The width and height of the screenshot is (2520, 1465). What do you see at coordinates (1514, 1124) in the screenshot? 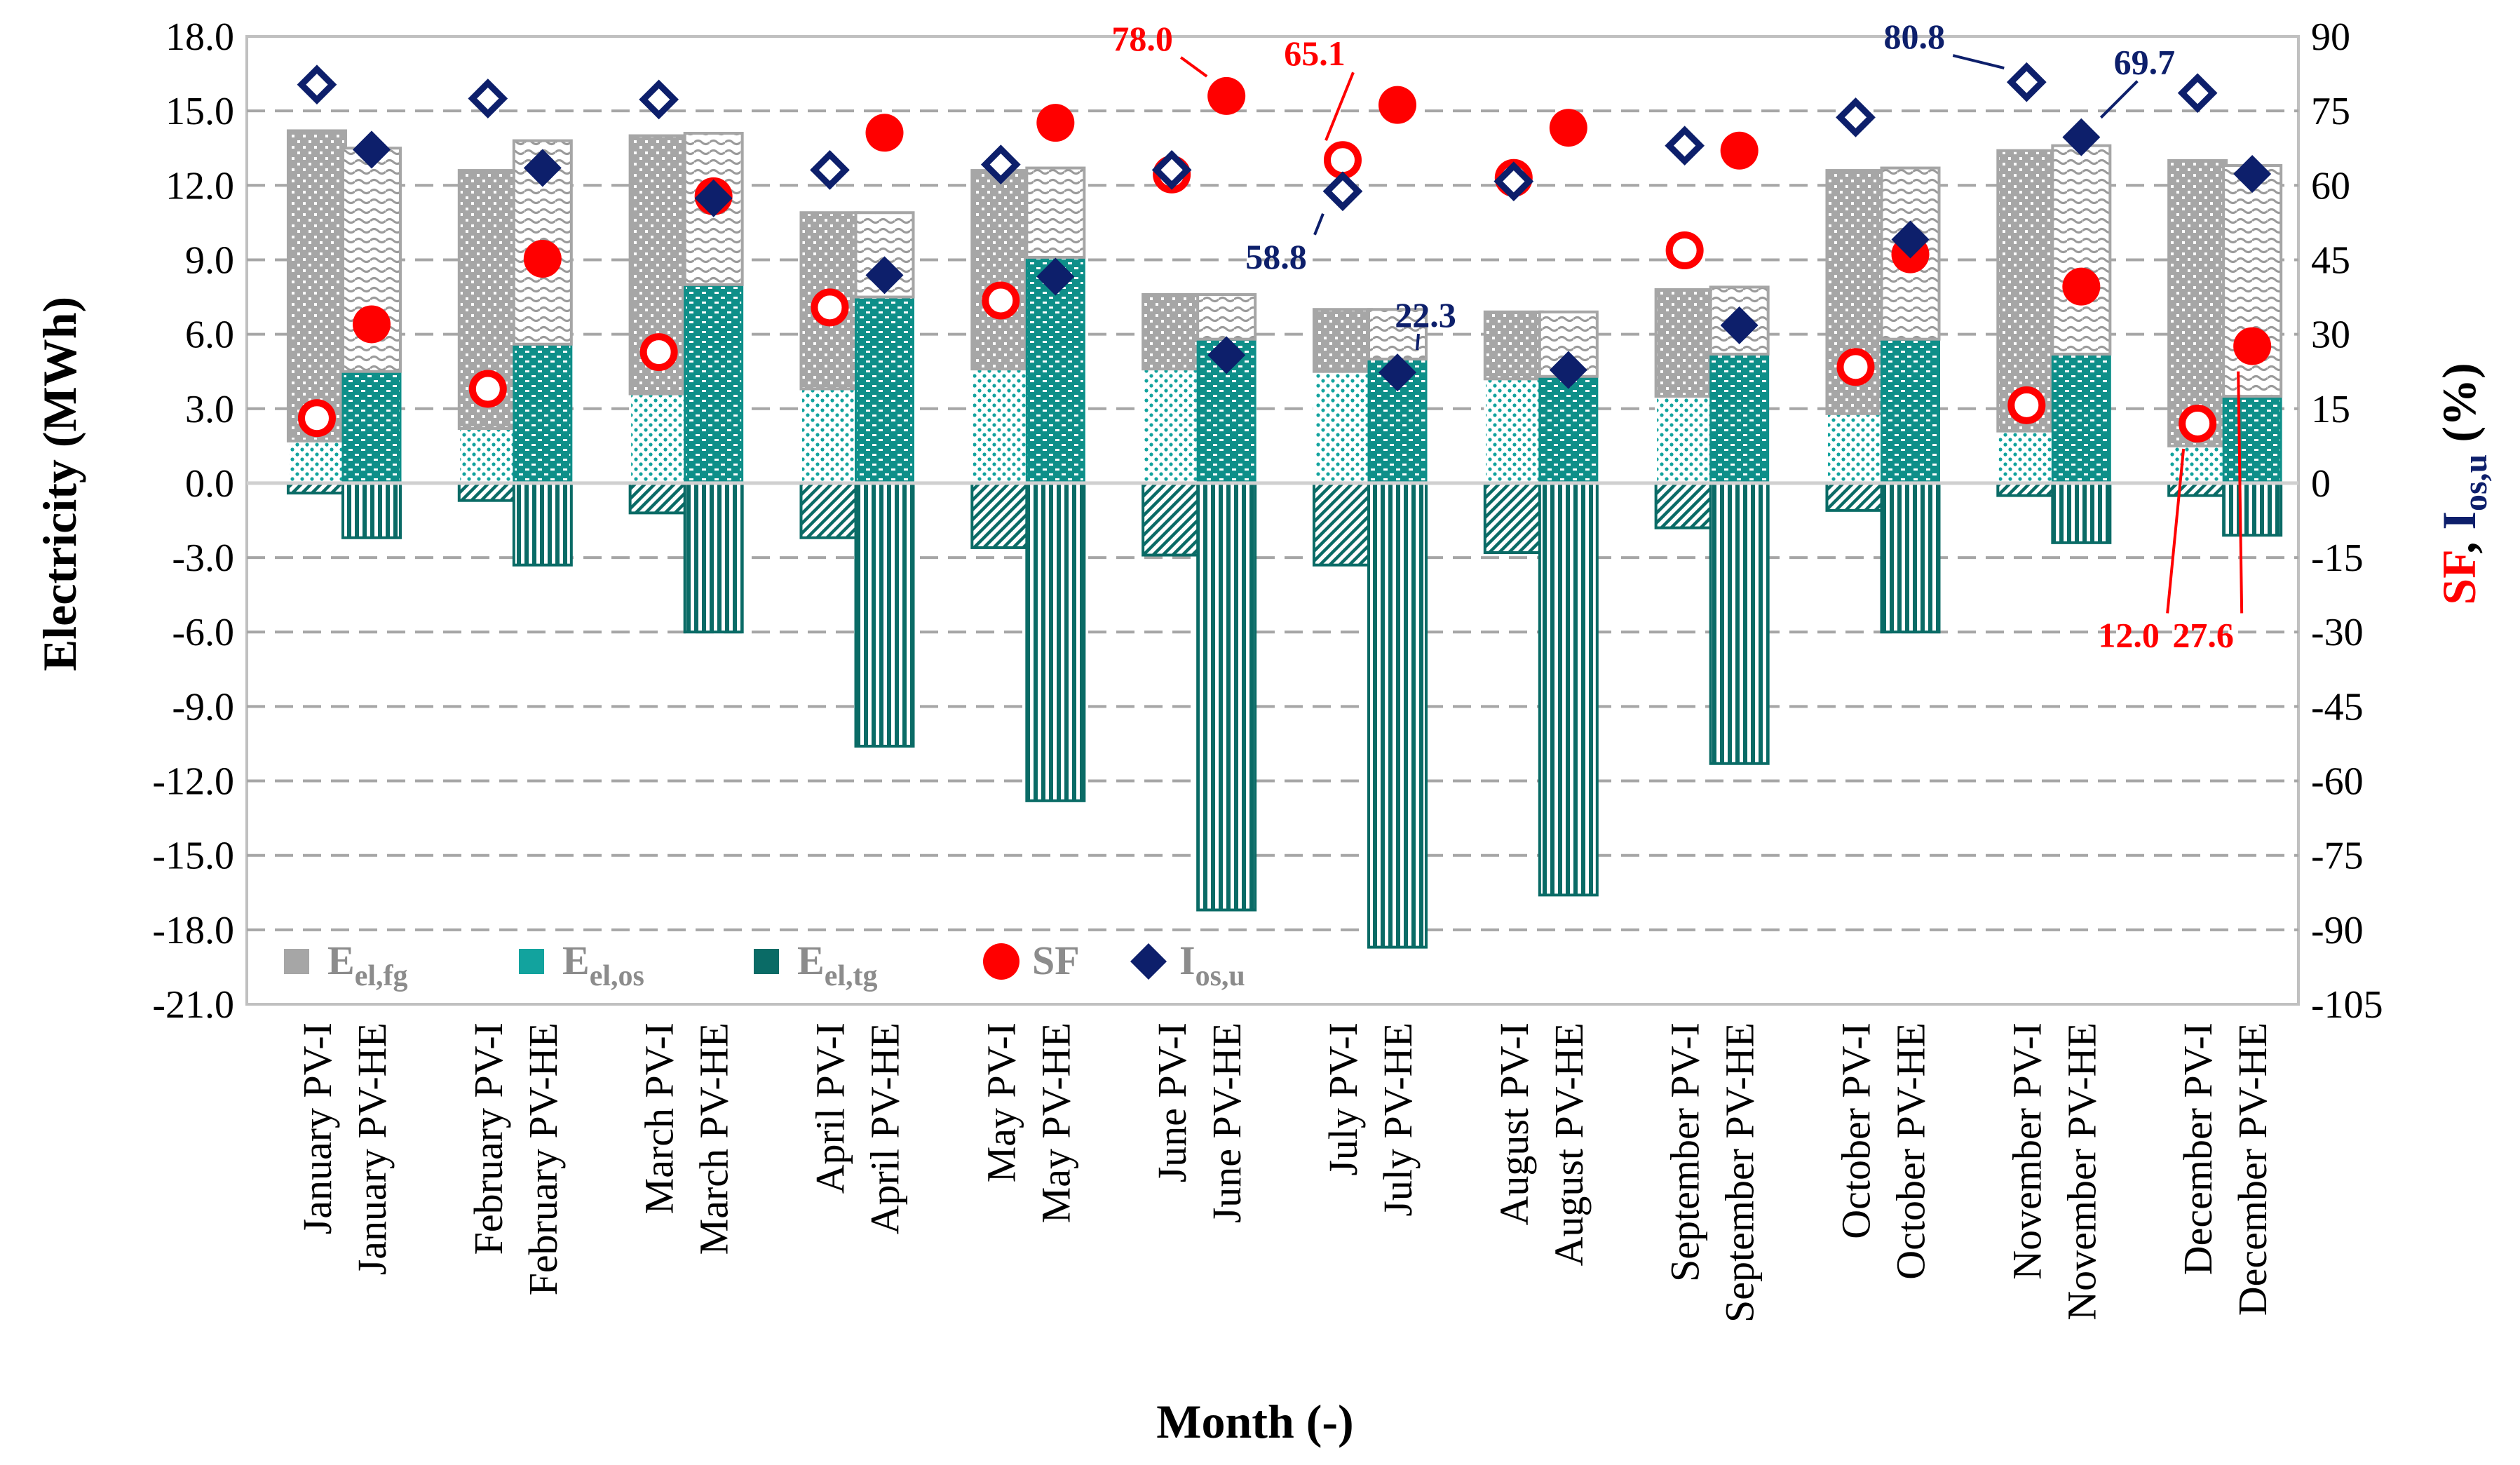
I see `x-tick-label: August PV-I` at bounding box center [1514, 1124].